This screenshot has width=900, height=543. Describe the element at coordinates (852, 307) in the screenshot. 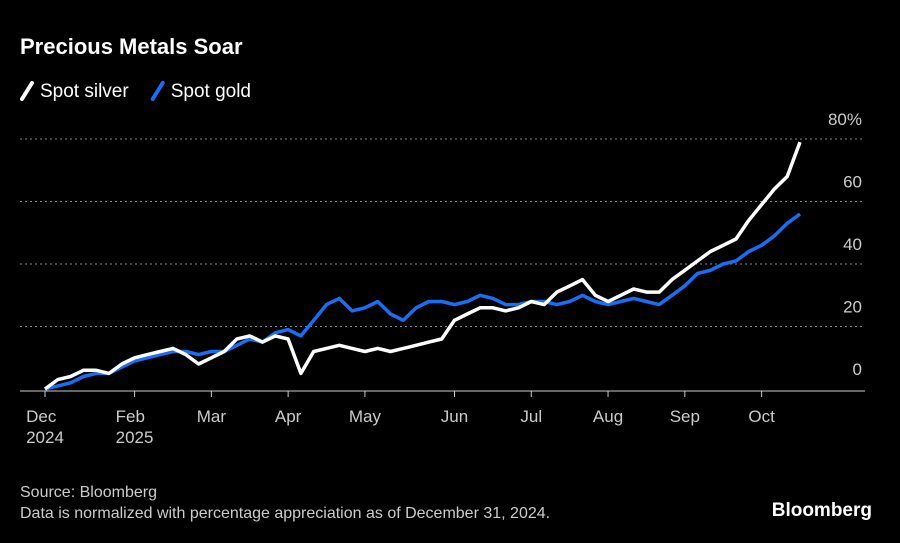

I see `y-tick-label: 20` at that location.